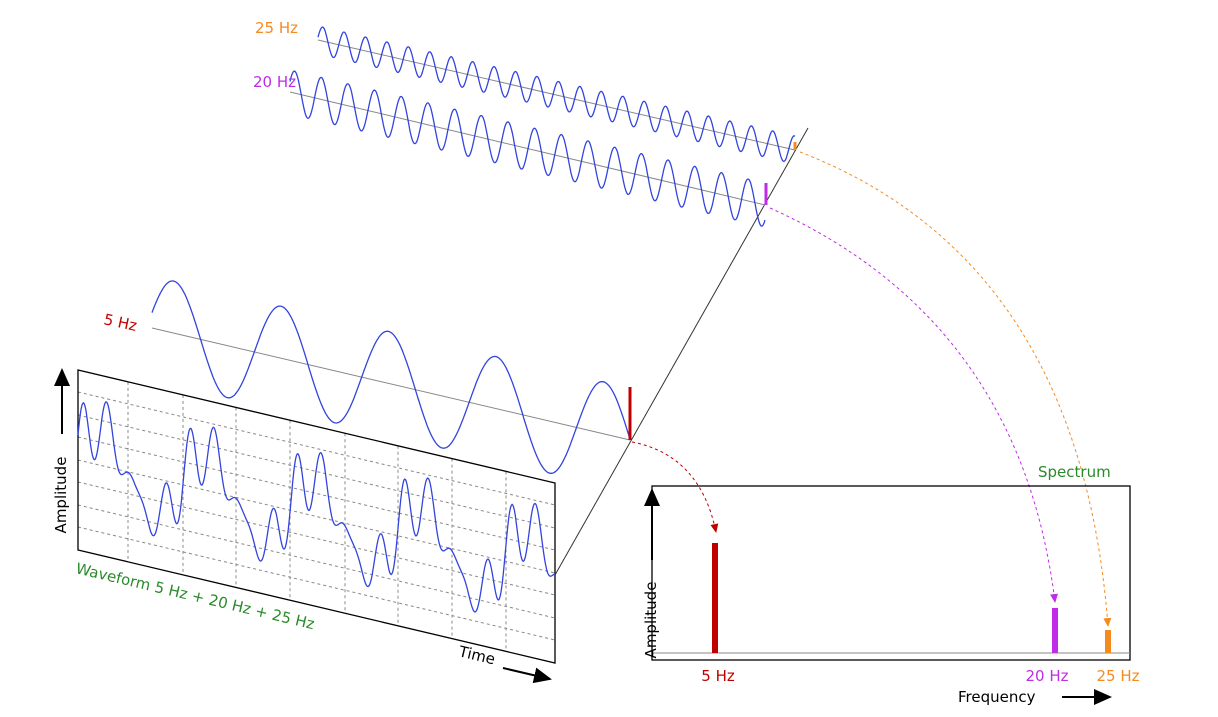 The height and width of the screenshot is (717, 1218). Describe the element at coordinates (1046, 676) in the screenshot. I see `peak-label: 20 Hz` at that location.